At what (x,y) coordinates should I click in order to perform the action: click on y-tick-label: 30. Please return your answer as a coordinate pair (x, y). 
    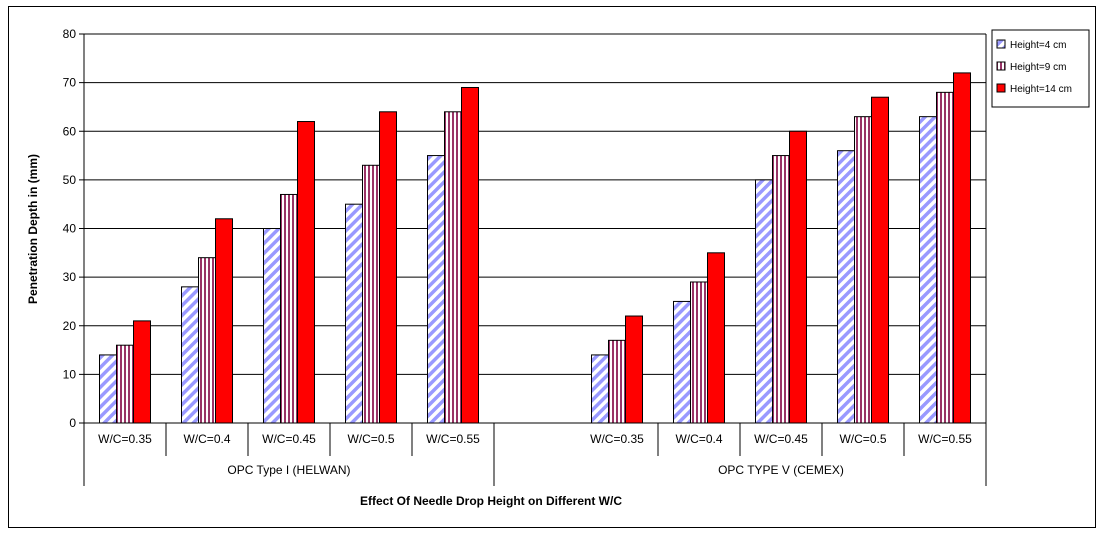
    Looking at the image, I should click on (70, 277).